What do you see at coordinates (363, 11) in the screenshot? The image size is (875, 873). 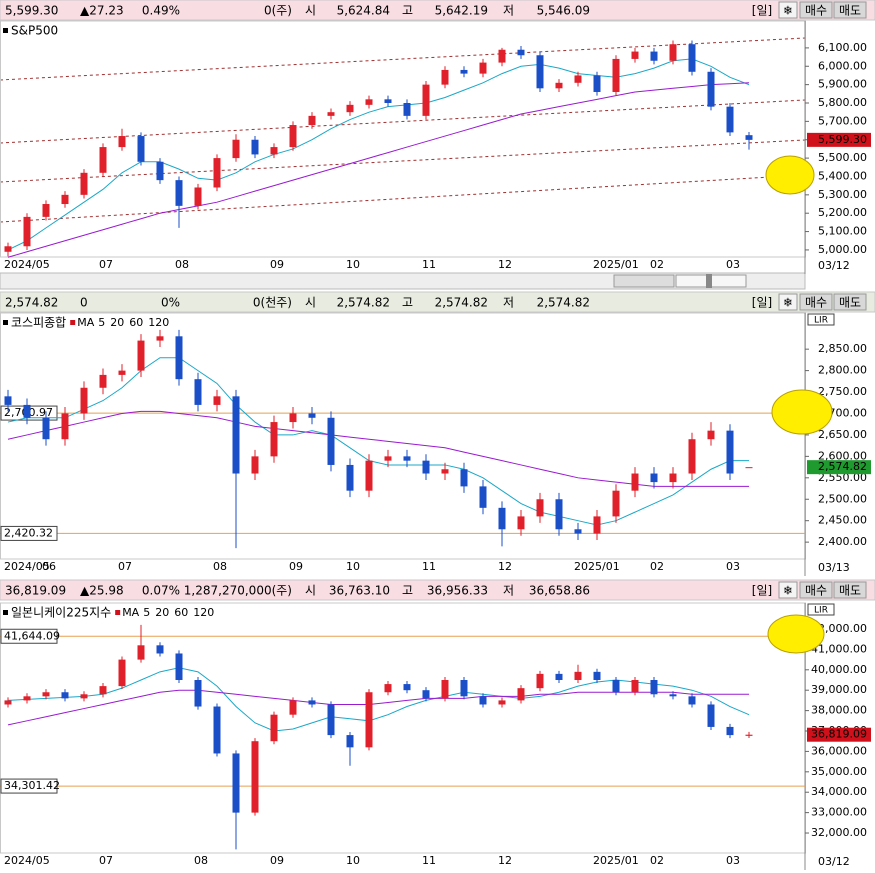 I see `header-open: 5,624.84` at bounding box center [363, 11].